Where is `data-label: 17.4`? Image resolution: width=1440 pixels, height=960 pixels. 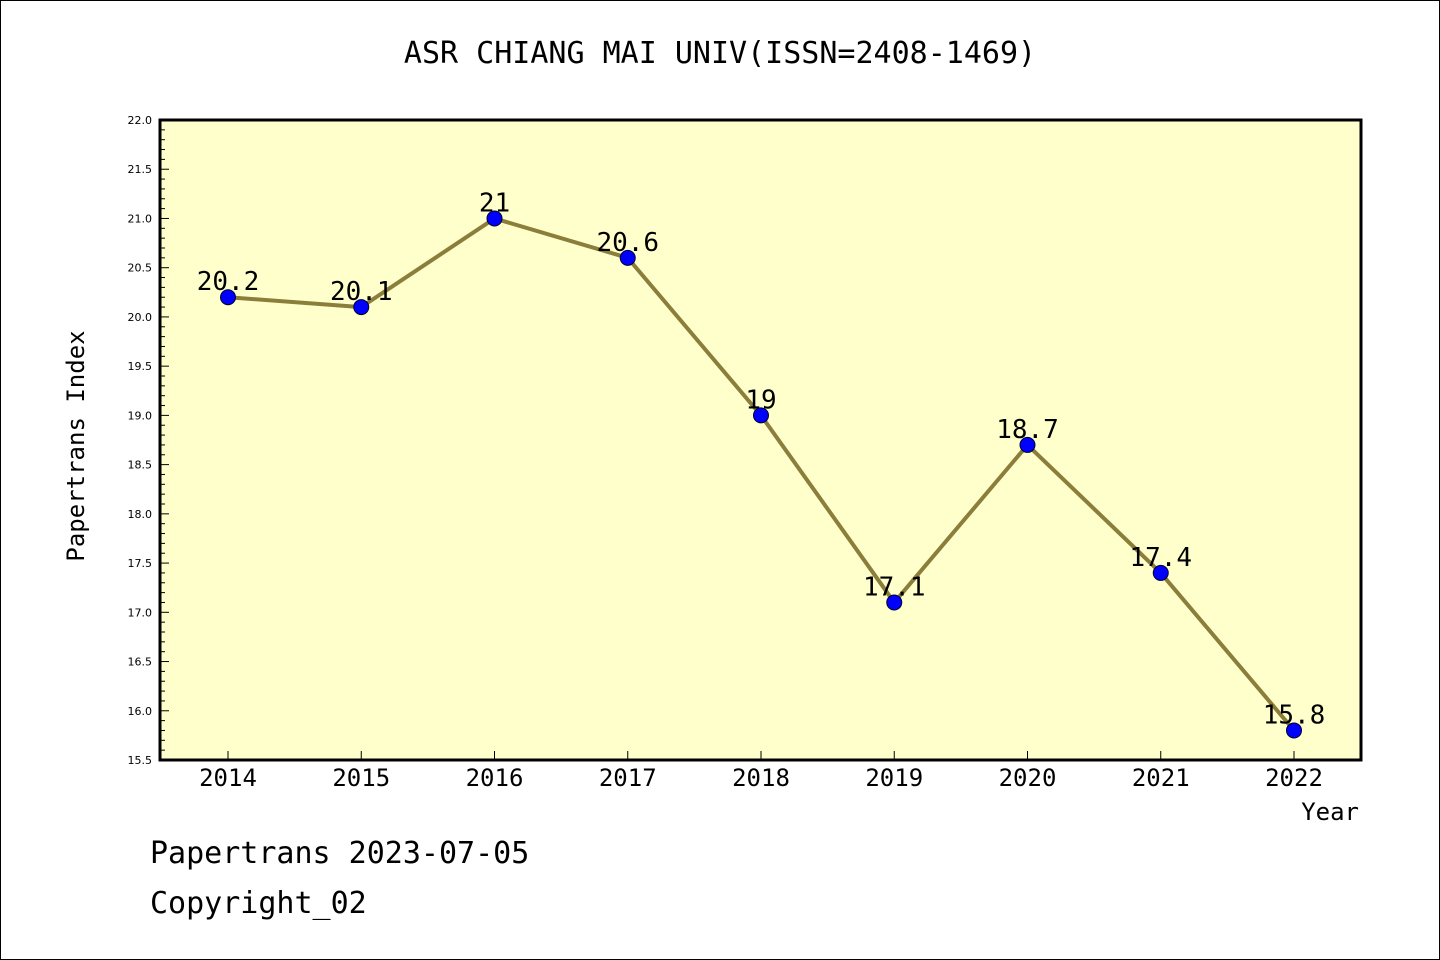 data-label: 17.4 is located at coordinates (1160, 558).